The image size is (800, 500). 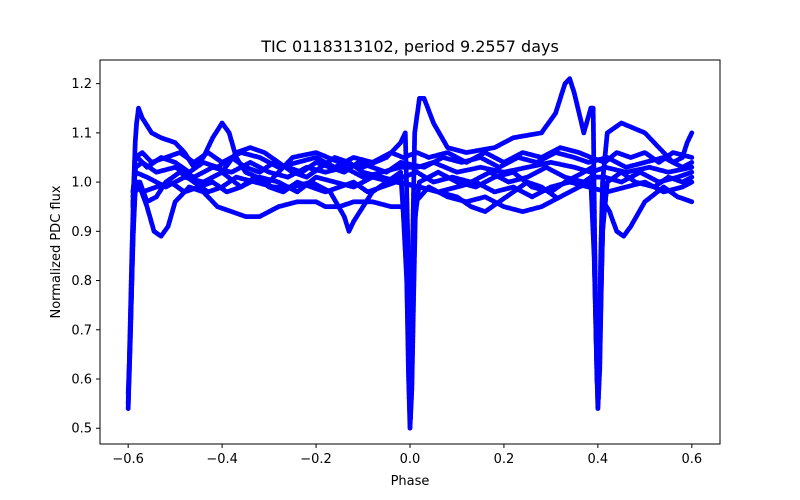 What do you see at coordinates (409, 46) in the screenshot?
I see `chart-title: TIC 0118313102, period 9.2557 days` at bounding box center [409, 46].